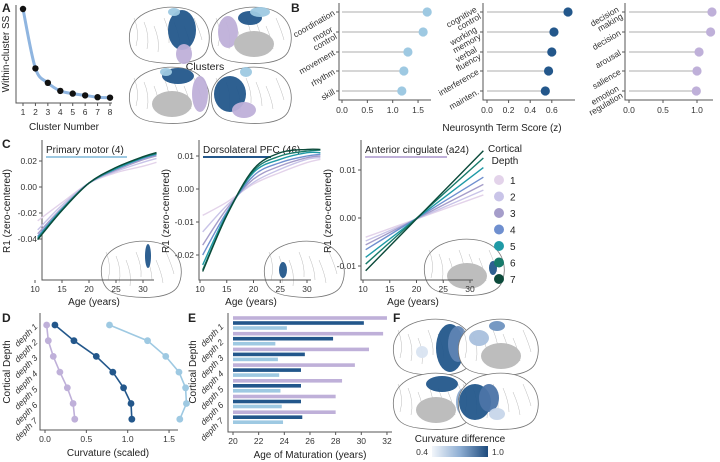 Image resolution: width=720 pixels, height=462 pixels. What do you see at coordinates (28, 213) in the screenshot?
I see `c-y-tick-label: -0.02` at bounding box center [28, 213].